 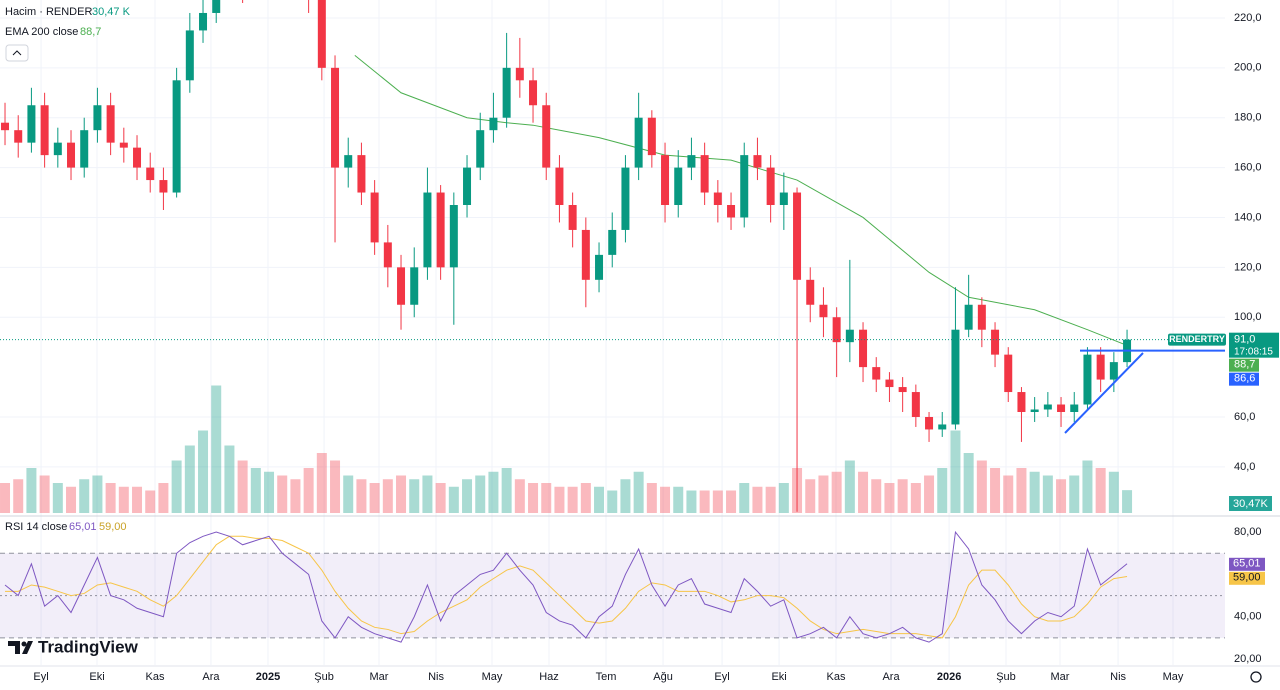 What do you see at coordinates (1197, 339) in the screenshot?
I see `symbol-box` at bounding box center [1197, 339].